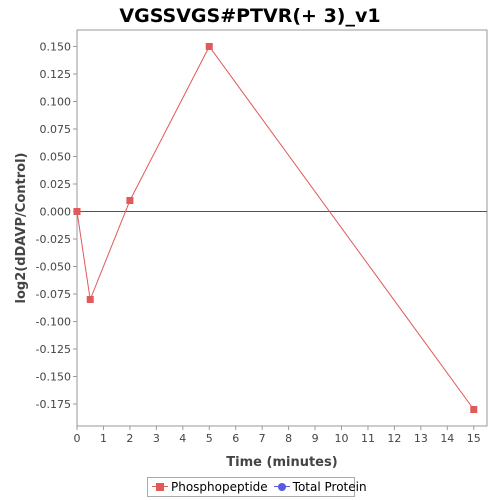 This screenshot has height=500, width=500. What do you see at coordinates (56, 102) in the screenshot?
I see `y-tick-label: 0.100` at bounding box center [56, 102].